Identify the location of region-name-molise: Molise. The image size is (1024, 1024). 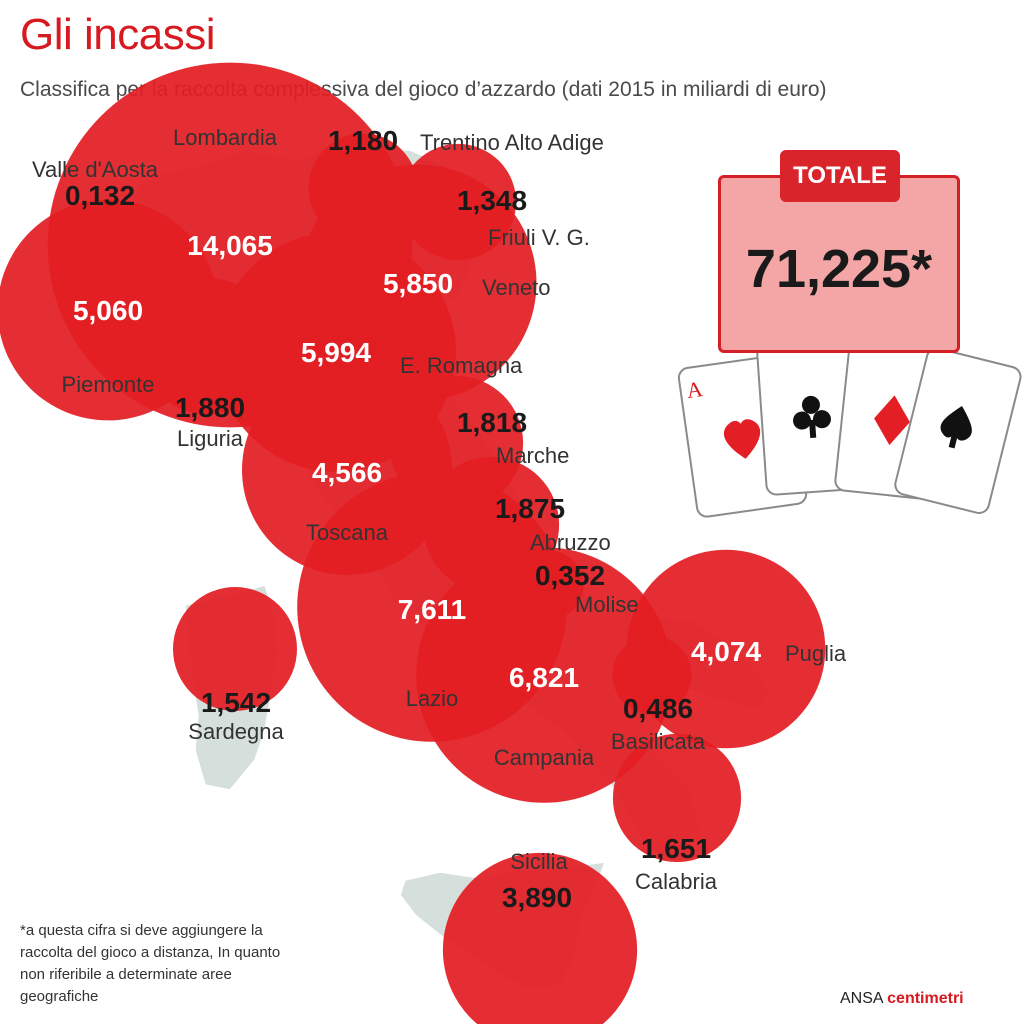
(607, 604).